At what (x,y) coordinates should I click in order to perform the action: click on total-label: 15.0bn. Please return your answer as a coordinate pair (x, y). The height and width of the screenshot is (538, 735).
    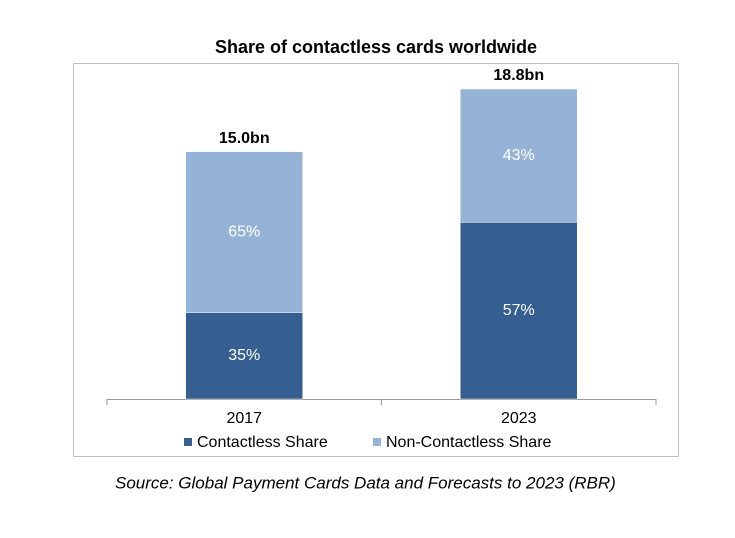
    Looking at the image, I should click on (244, 138).